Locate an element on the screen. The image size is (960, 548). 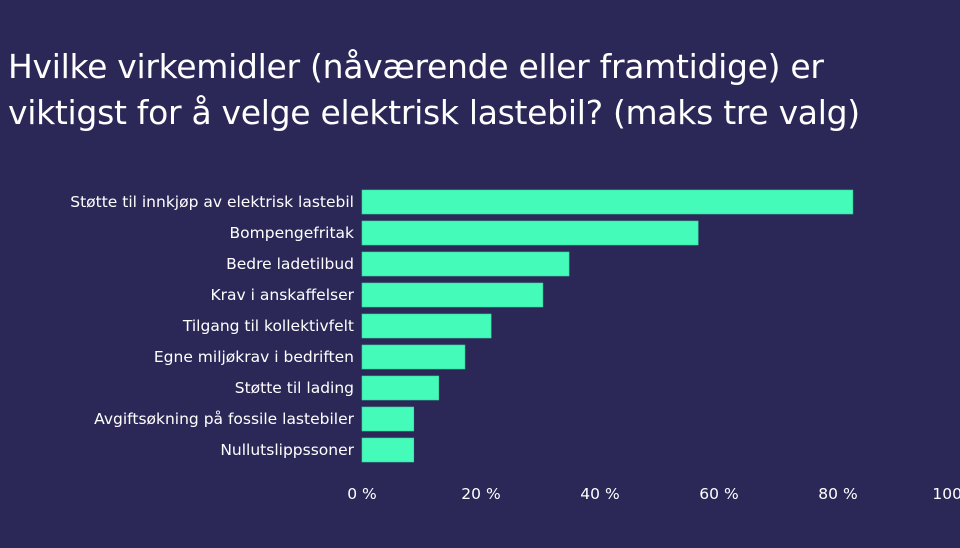
x-tick-label: 100 % is located at coordinates (946, 494).